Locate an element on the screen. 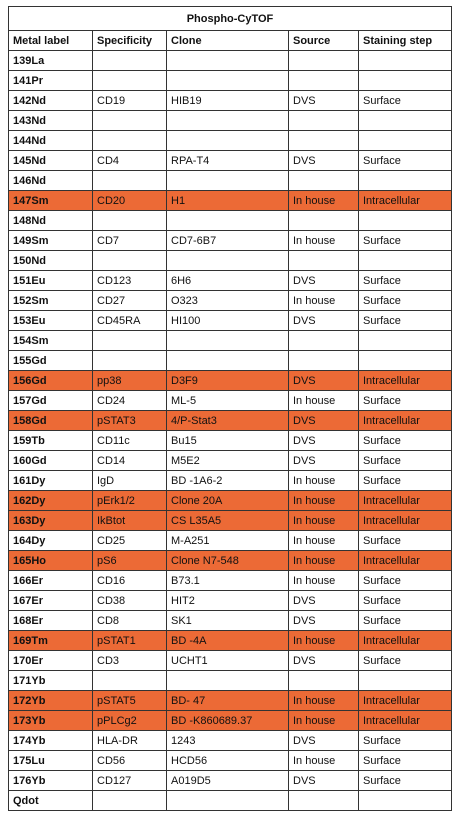 Image resolution: width=455 pixels, height=820 pixels. table-cell: IkBtot is located at coordinates (129, 520).